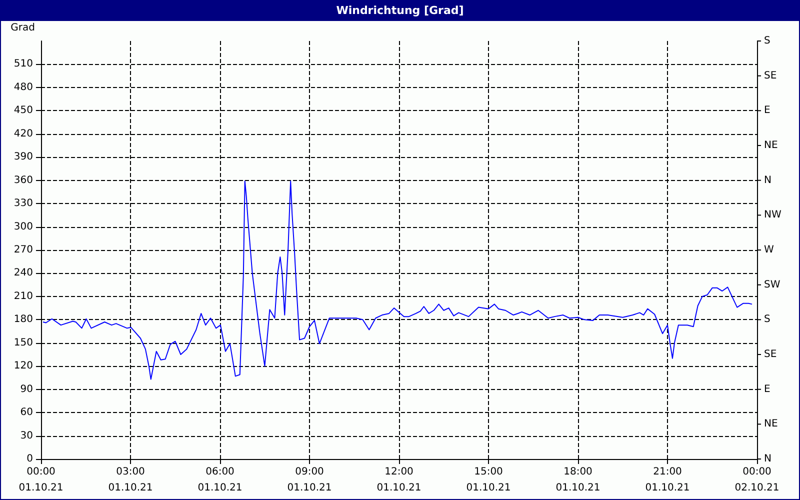 This screenshot has width=800, height=500. Describe the element at coordinates (130, 472) in the screenshot. I see `x-tick-label: 03:00` at that location.